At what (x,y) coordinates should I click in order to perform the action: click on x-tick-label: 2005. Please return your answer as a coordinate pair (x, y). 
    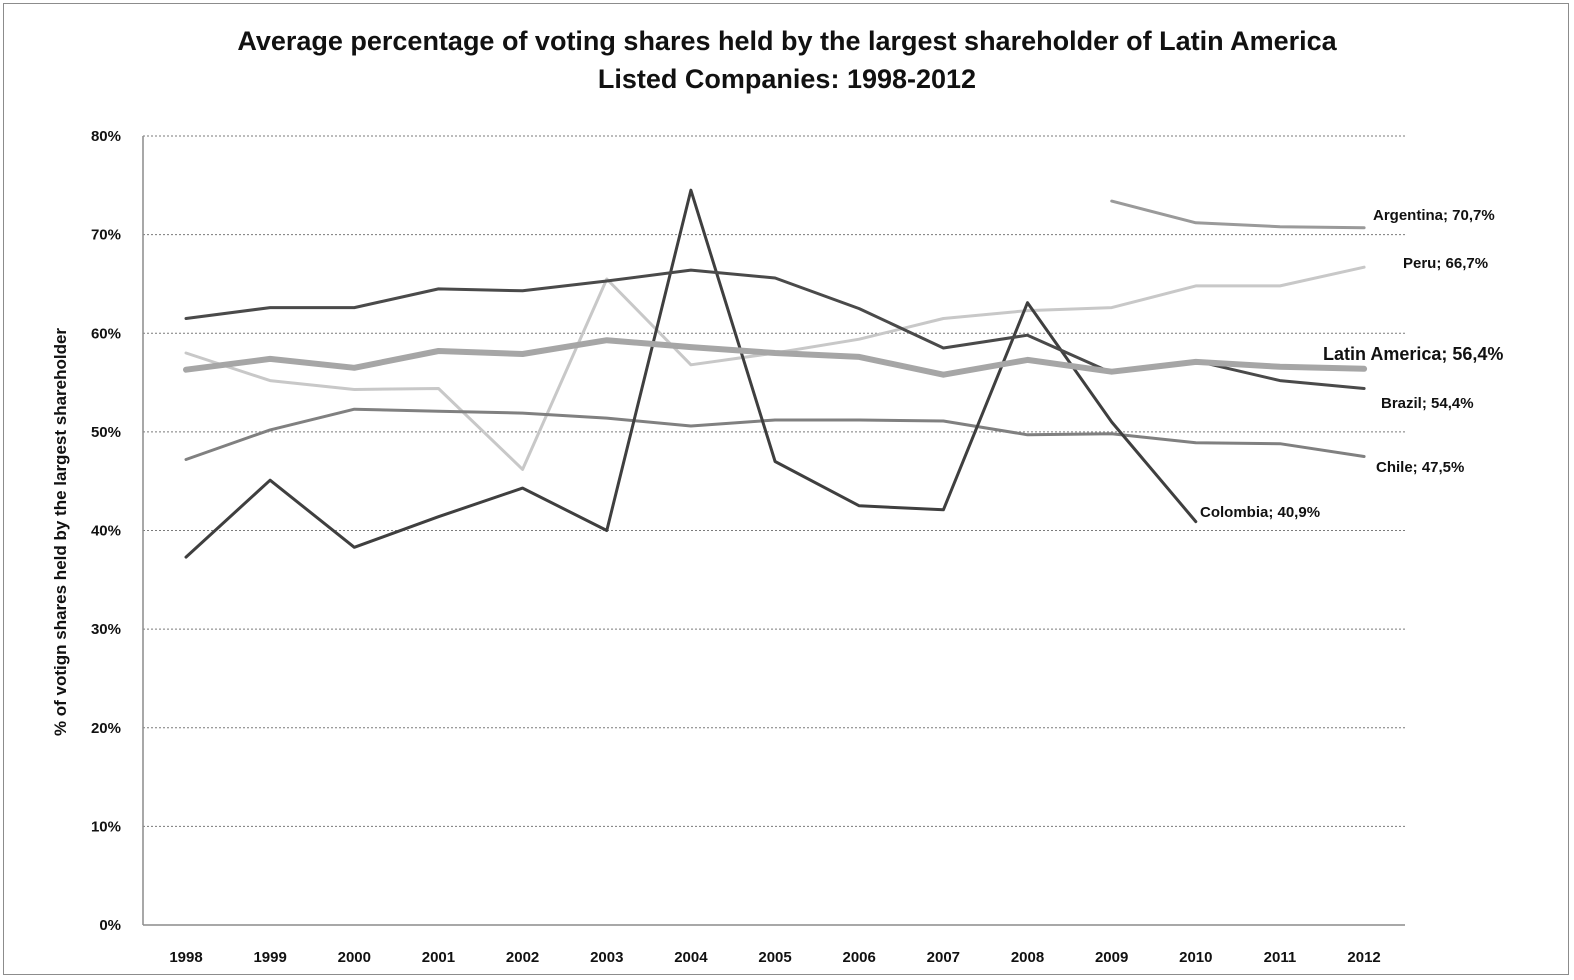
    Looking at the image, I should click on (774, 957).